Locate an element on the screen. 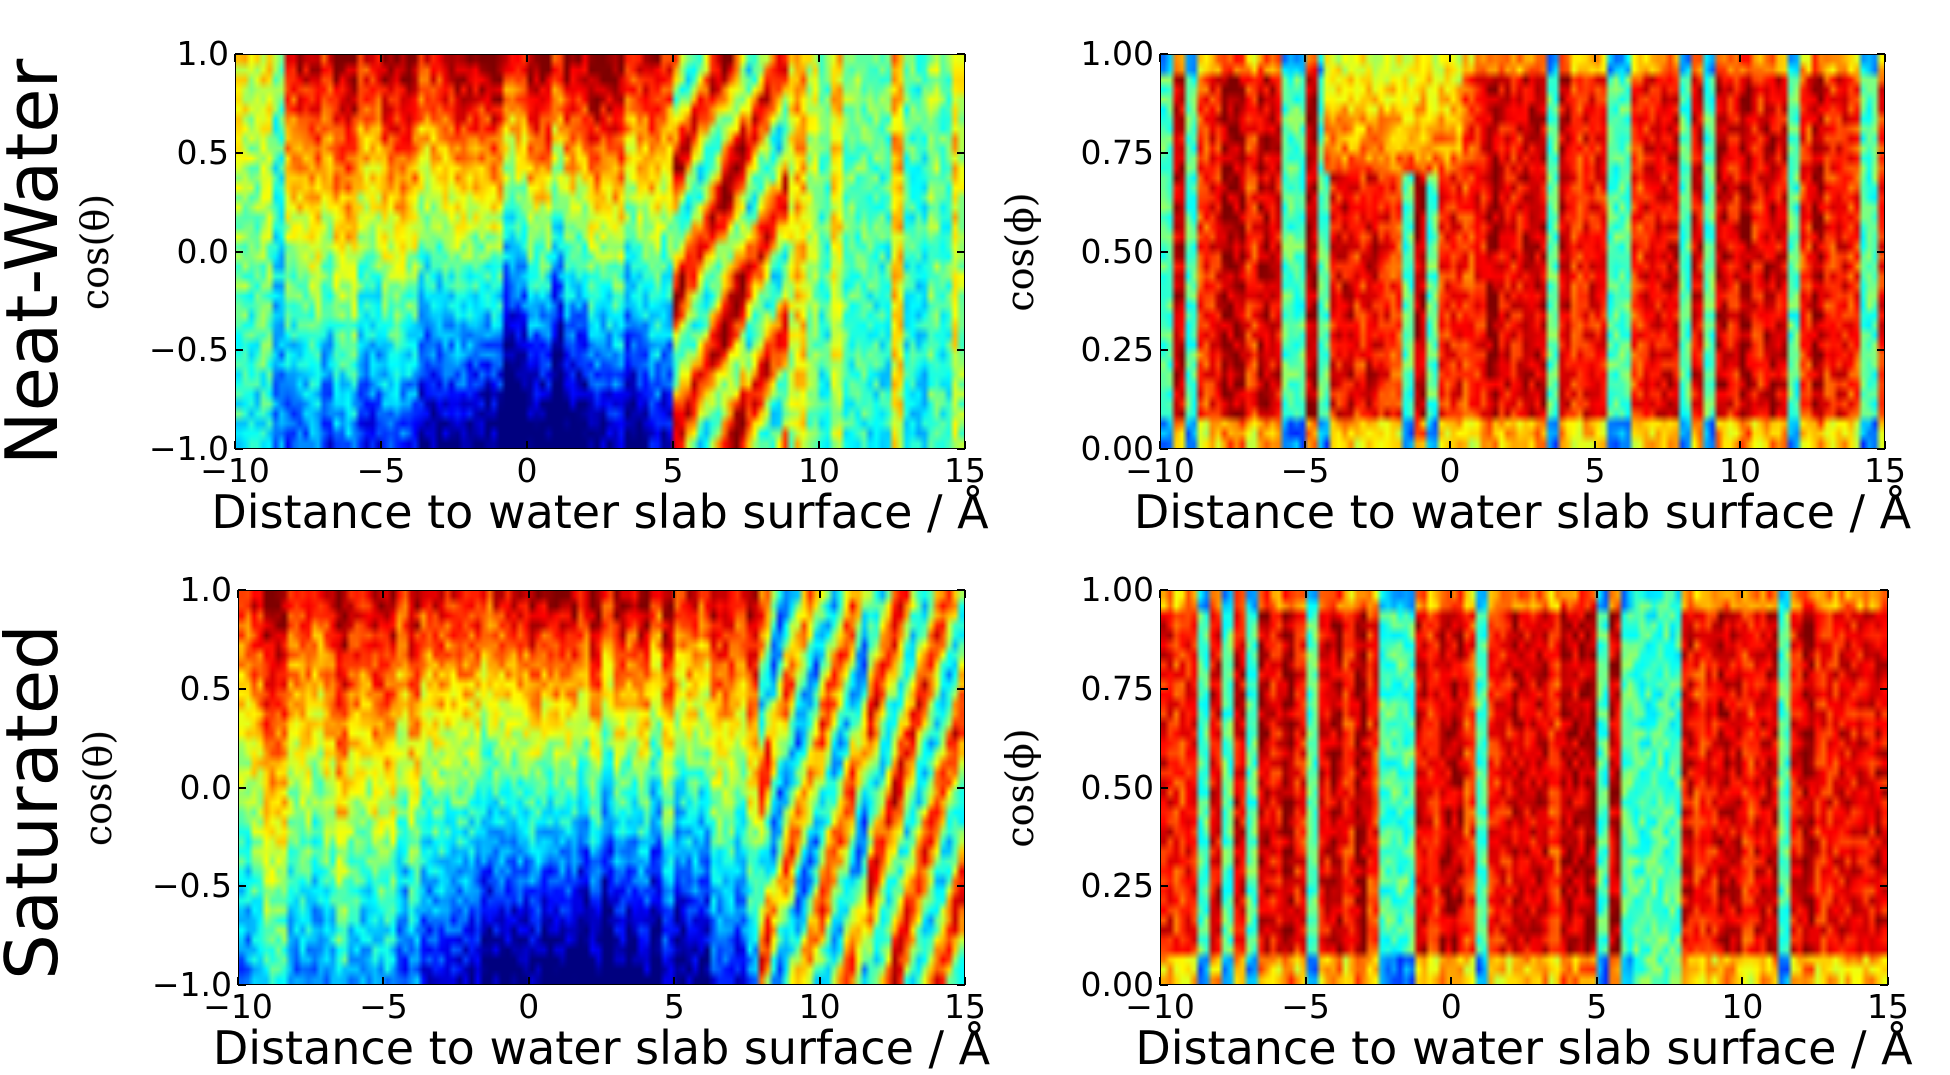 This screenshot has width=1950, height=1075. y-tick-label: 1.0 is located at coordinates (202, 53).